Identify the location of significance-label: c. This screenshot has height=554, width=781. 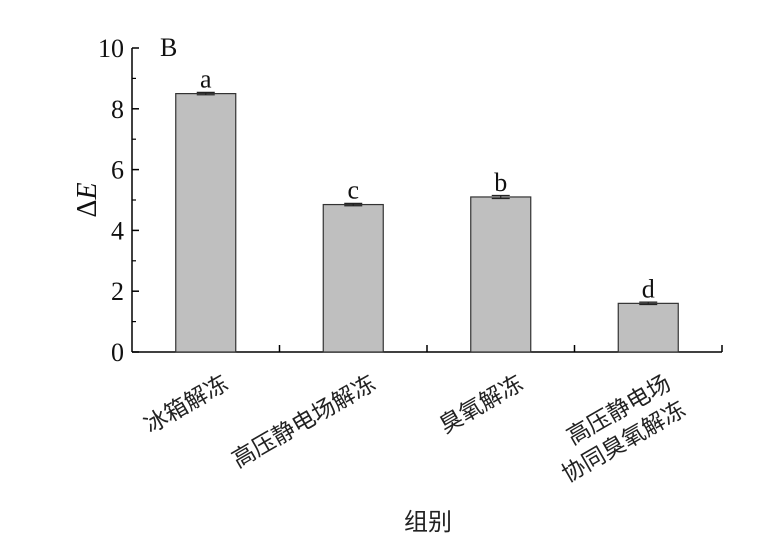
(353, 190).